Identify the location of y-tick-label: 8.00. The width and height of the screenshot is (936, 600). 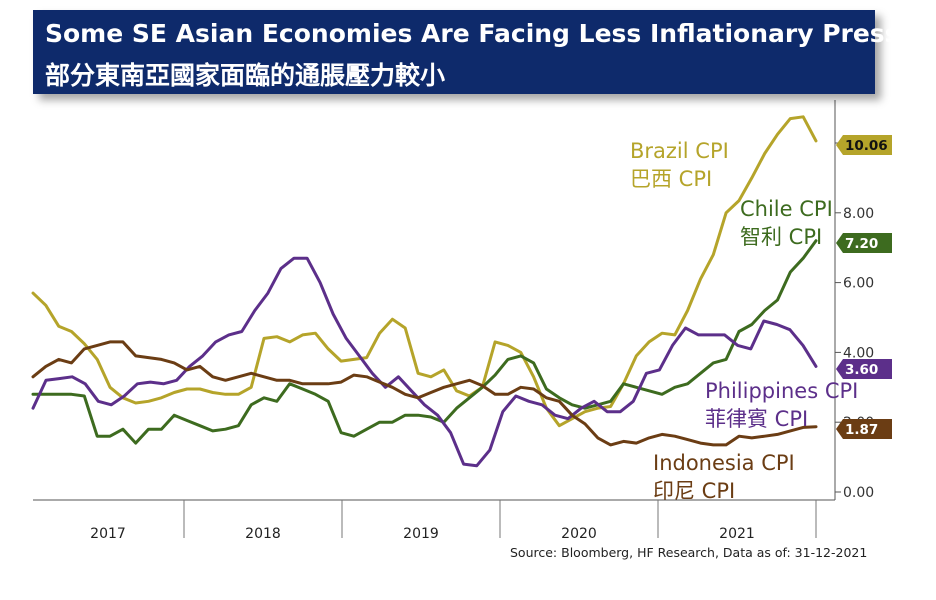
(858, 214).